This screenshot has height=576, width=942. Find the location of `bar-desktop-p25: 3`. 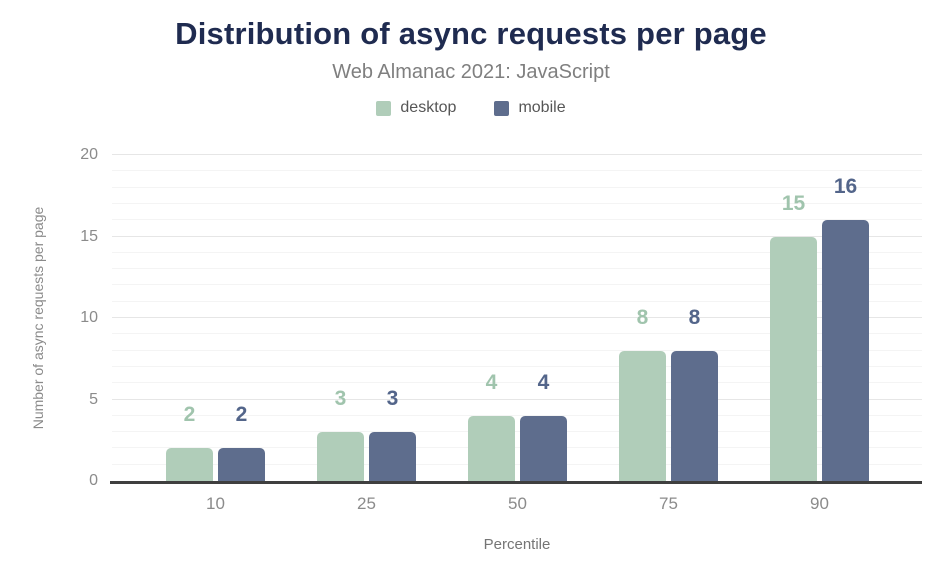

bar-desktop-p25: 3 is located at coordinates (340, 434).